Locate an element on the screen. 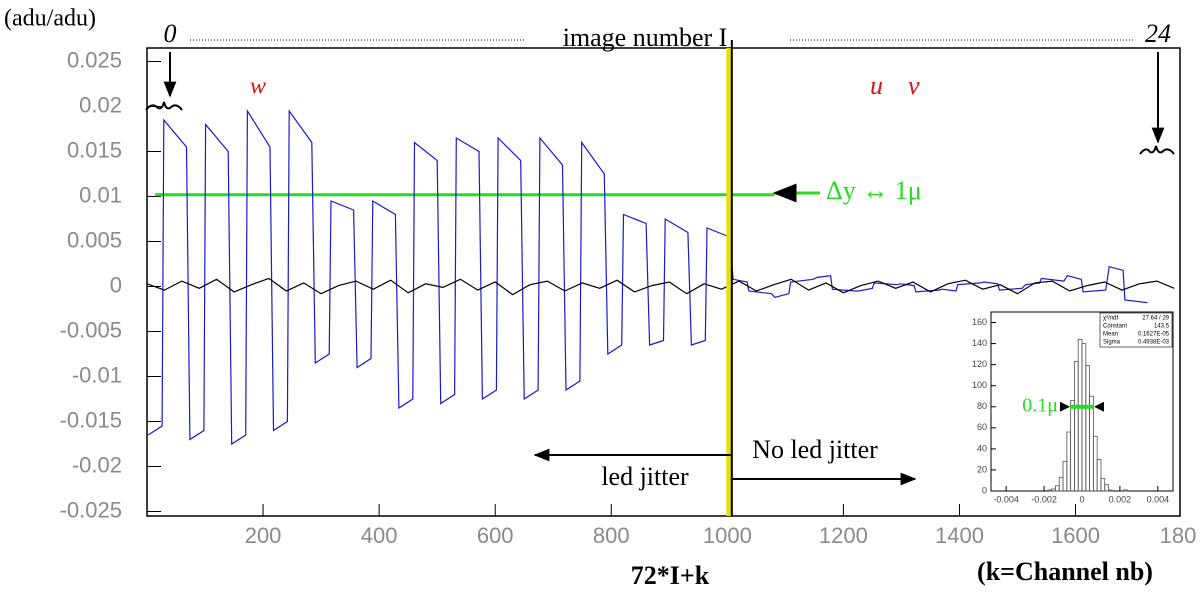 The width and height of the screenshot is (1200, 598). y-tick-label: 0.01 is located at coordinates (100, 194).